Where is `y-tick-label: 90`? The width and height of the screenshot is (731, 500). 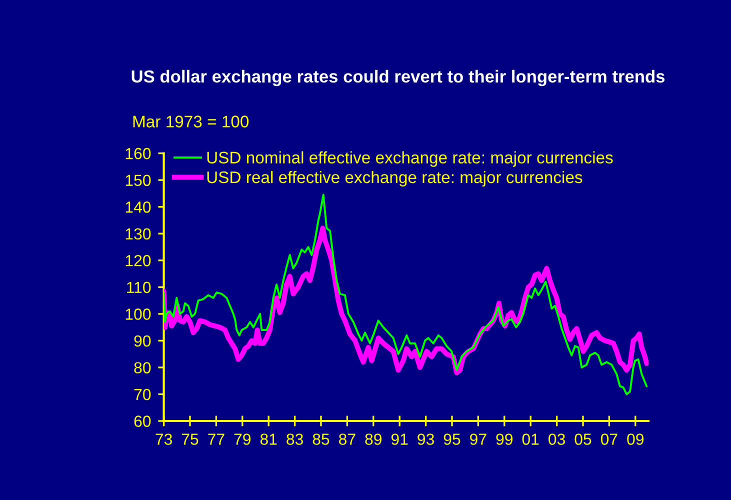 y-tick-label: 90 is located at coordinates (142, 341).